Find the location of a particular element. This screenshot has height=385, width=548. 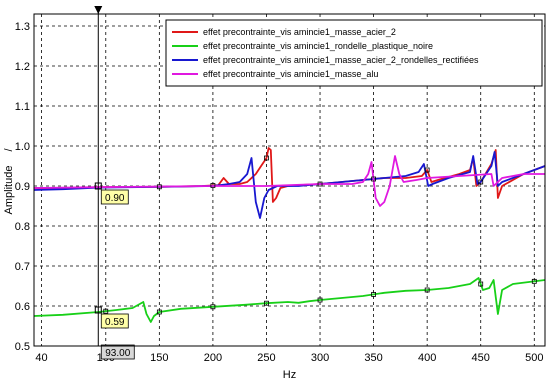

y-tick-label: 1.0 is located at coordinates (22, 147).